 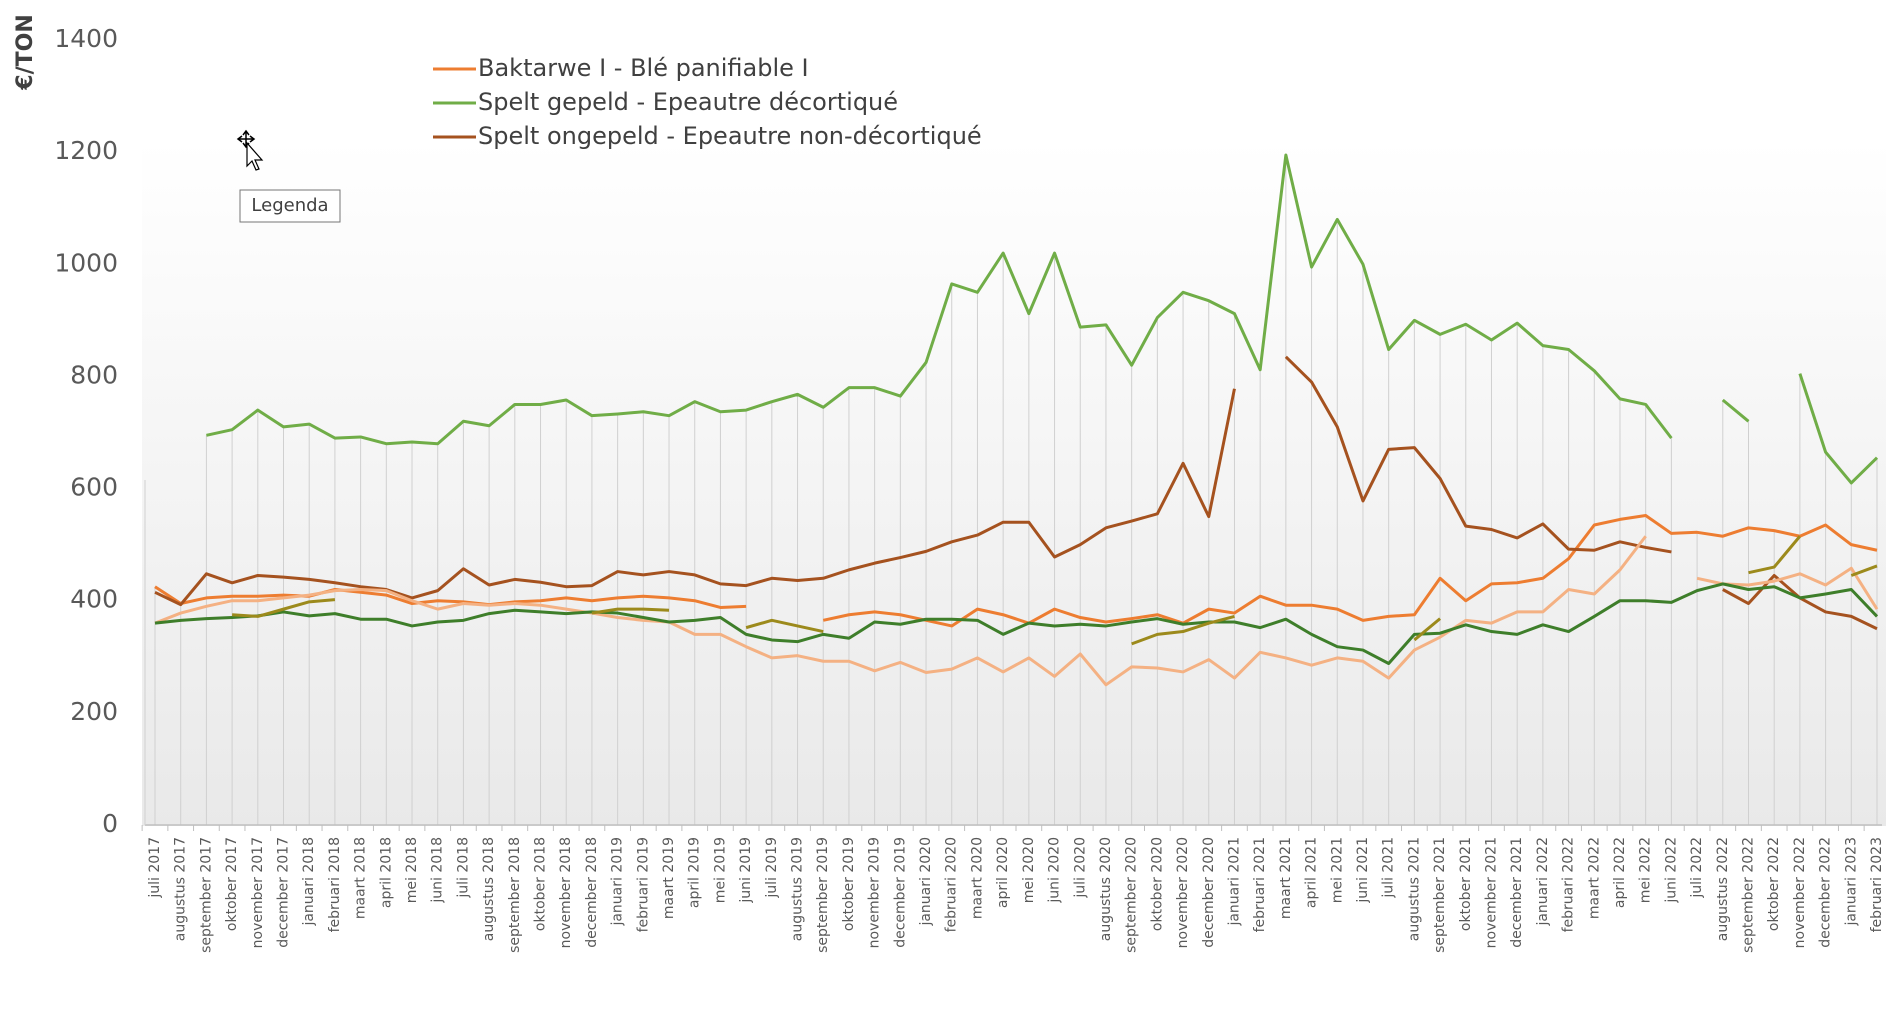 What do you see at coordinates (566, 892) in the screenshot?
I see `x-tick-label: november 2018` at bounding box center [566, 892].